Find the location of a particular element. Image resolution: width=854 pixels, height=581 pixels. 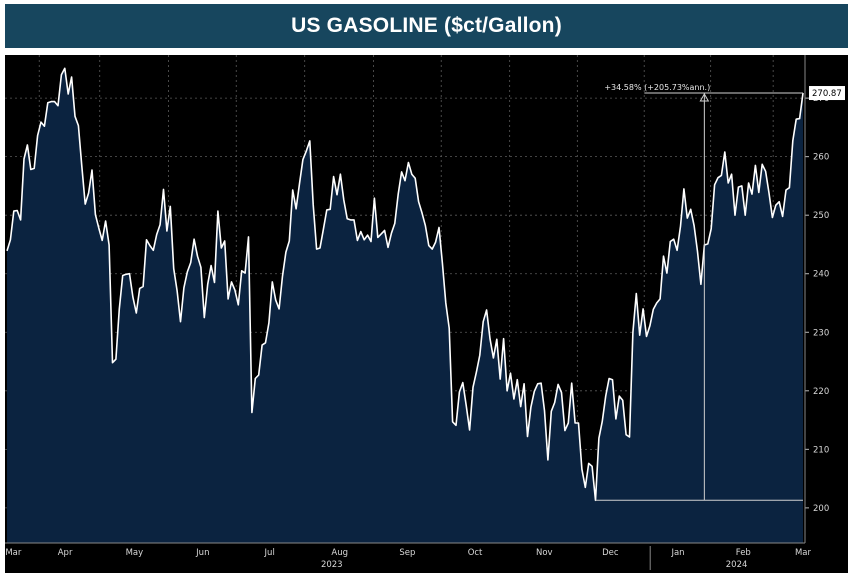

x-tick-label: Jan is located at coordinates (677, 553).